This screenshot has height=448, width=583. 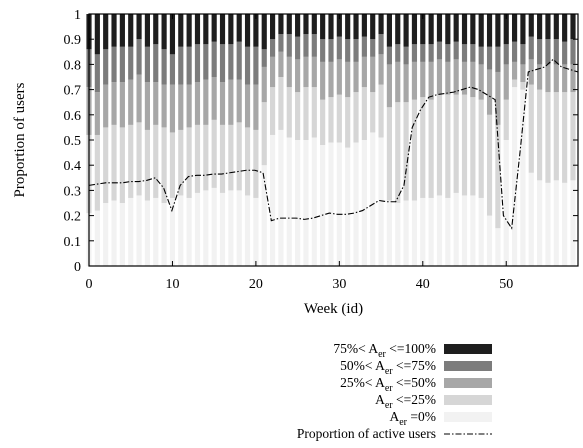 I want to click on x-tick-label: 0, so click(x=89, y=284).